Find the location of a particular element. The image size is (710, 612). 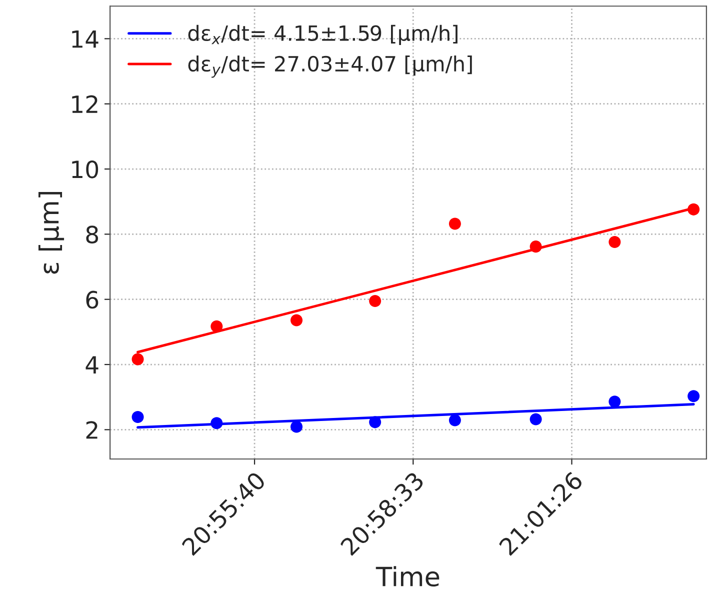

y-tick-label: 10 is located at coordinates (85, 169).